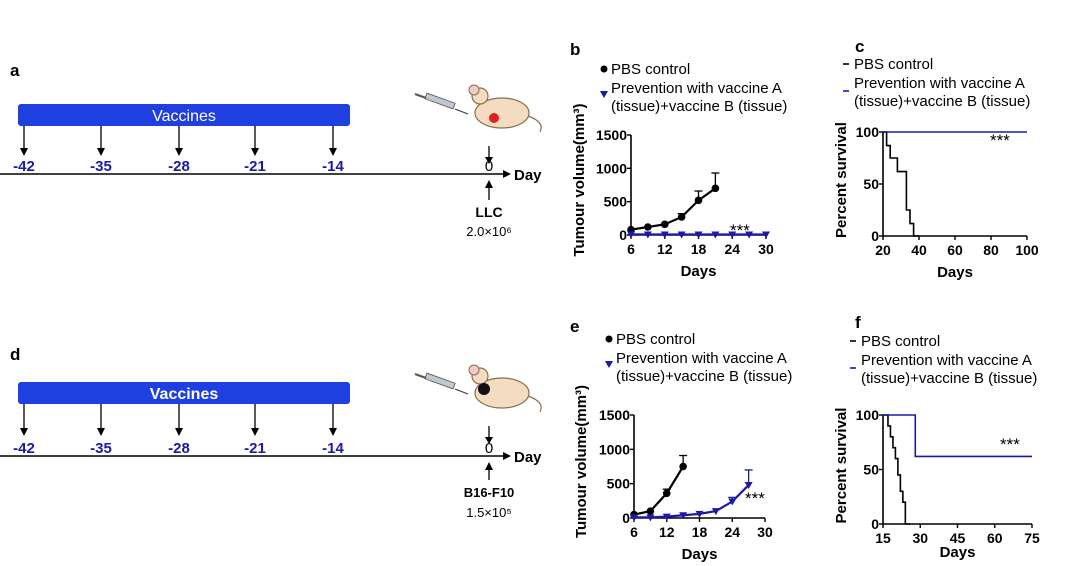 This screenshot has height=566, width=1080. What do you see at coordinates (271, 161) in the screenshot?
I see `timeline-a: Vaccines Day -42 -35 -28 -21 -14 0 LLC` at bounding box center [271, 161].